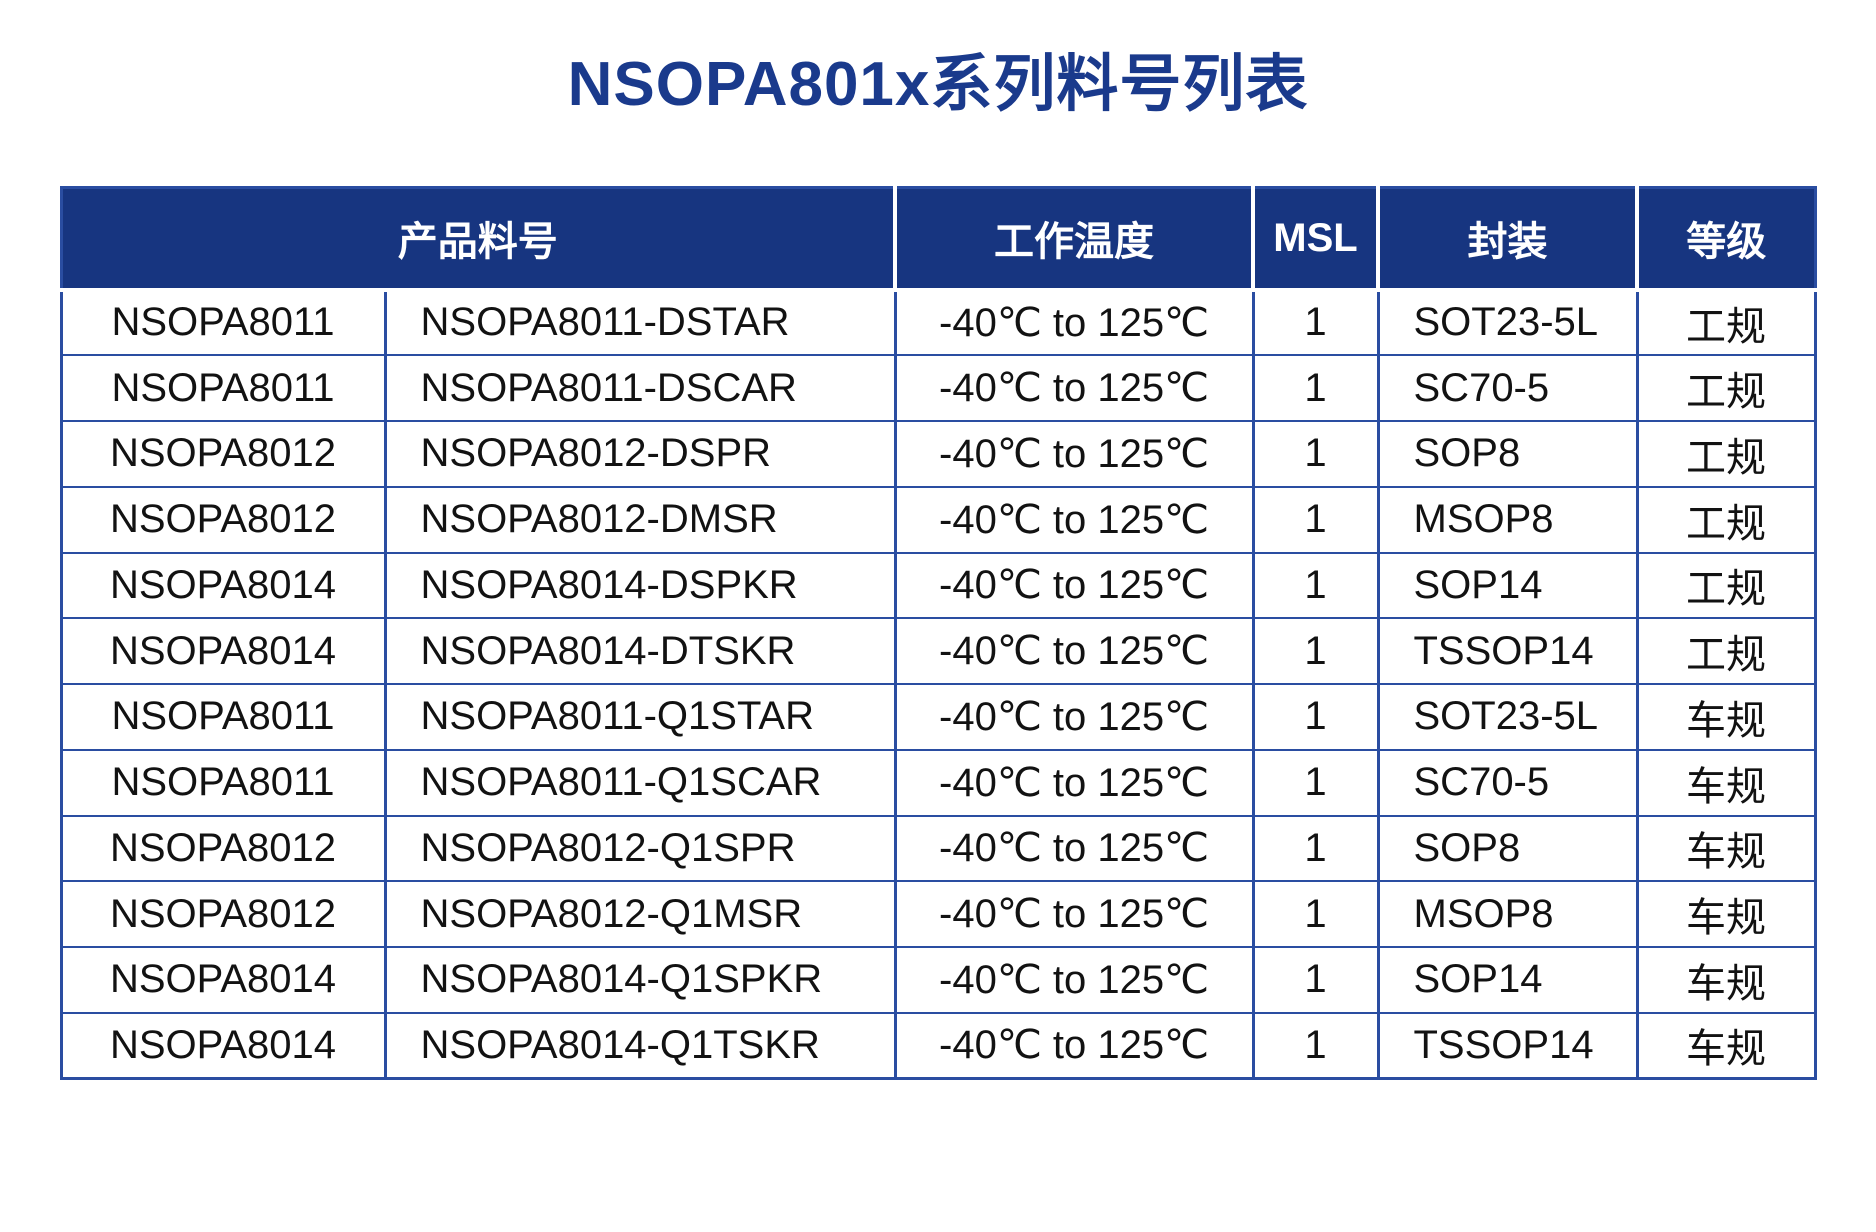 Image resolution: width=1876 pixels, height=1232 pixels. What do you see at coordinates (640, 519) in the screenshot?
I see `part-number-cell: NSOPA8012-DMSR` at bounding box center [640, 519].